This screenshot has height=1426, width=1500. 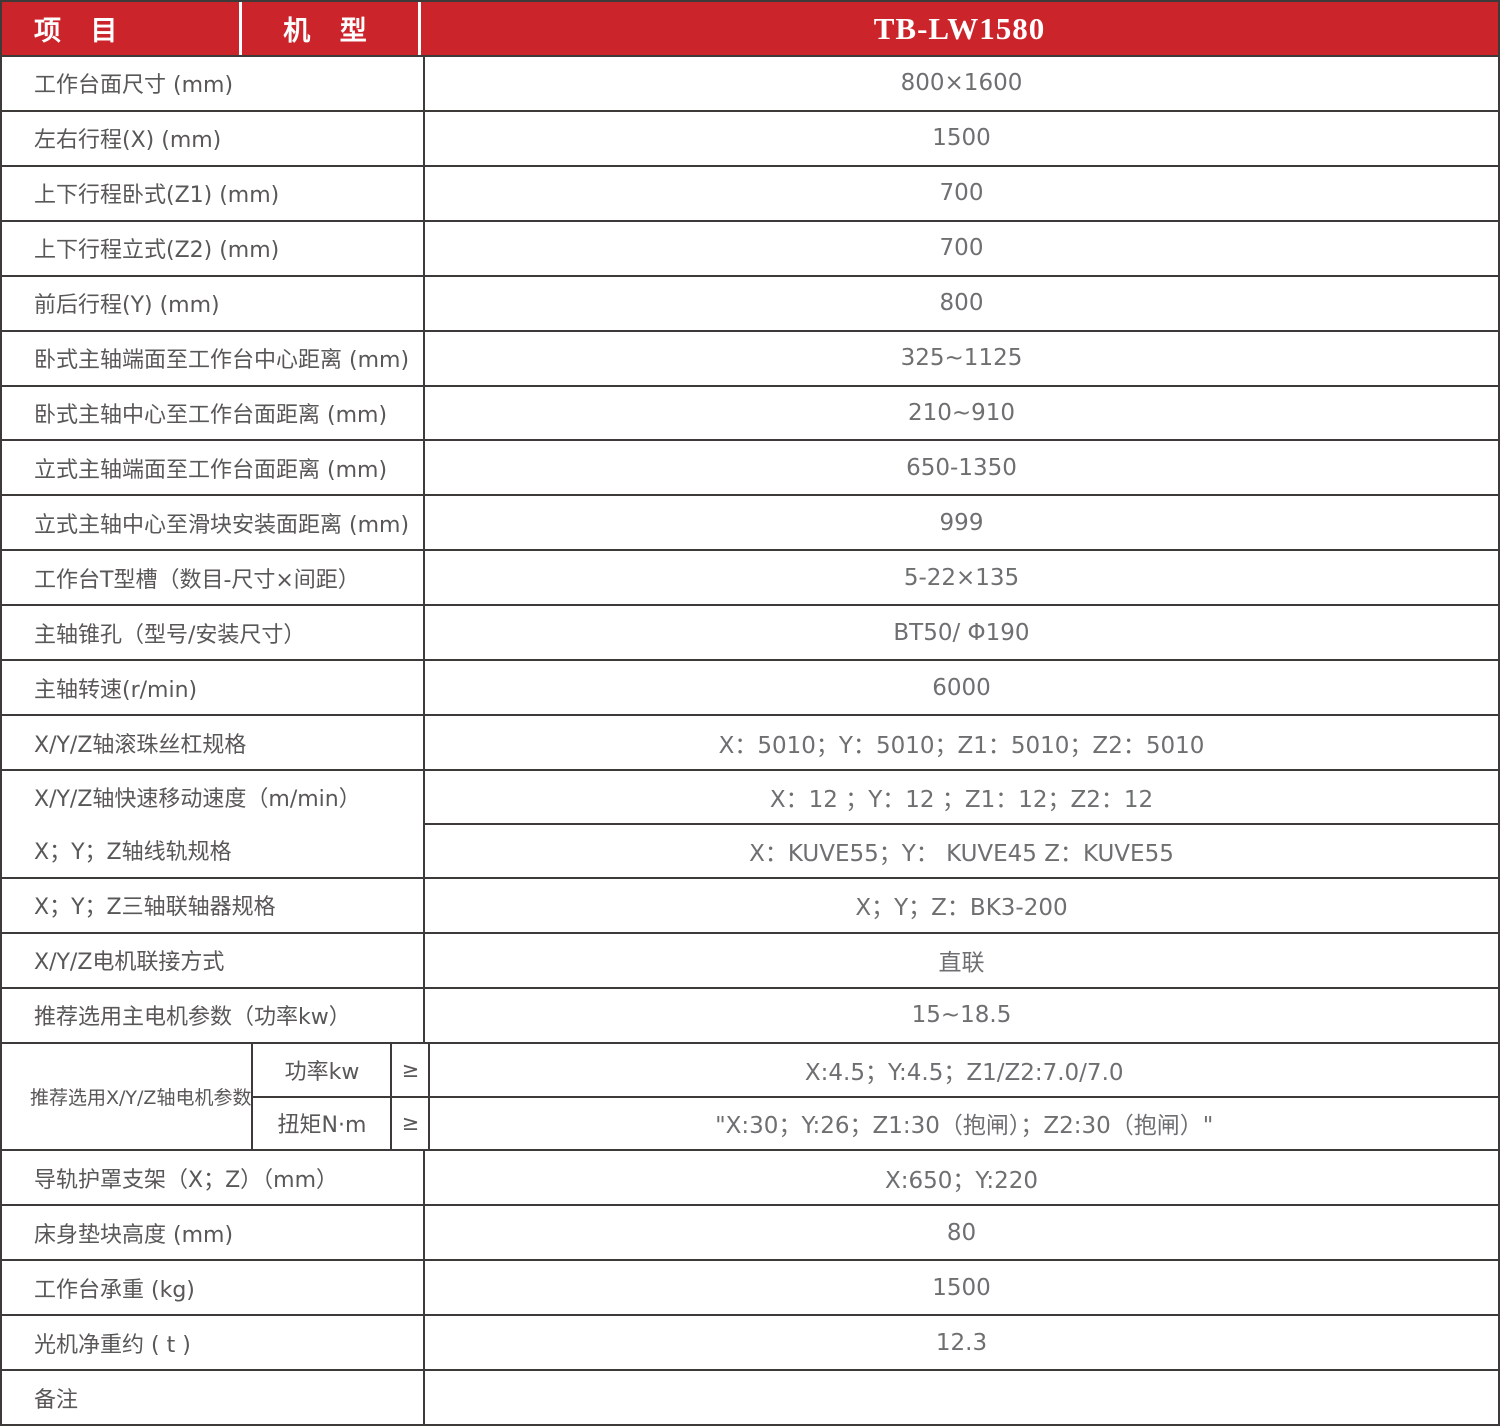 I want to click on table-row: 备注, so click(x=750, y=1397).